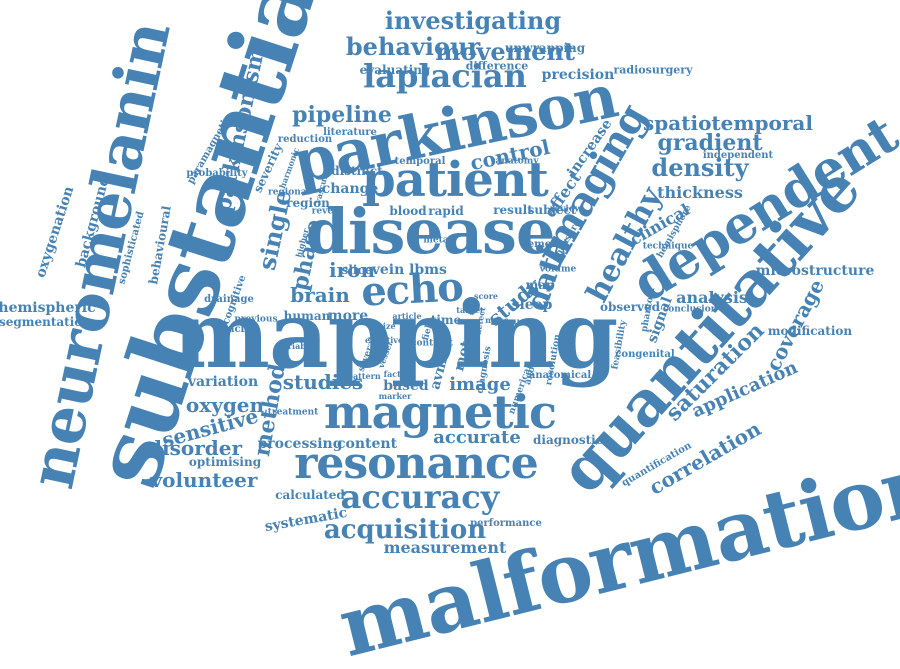 This screenshot has height=669, width=900. Describe the element at coordinates (395, 396) in the screenshot. I see `word-marker: marker` at that location.